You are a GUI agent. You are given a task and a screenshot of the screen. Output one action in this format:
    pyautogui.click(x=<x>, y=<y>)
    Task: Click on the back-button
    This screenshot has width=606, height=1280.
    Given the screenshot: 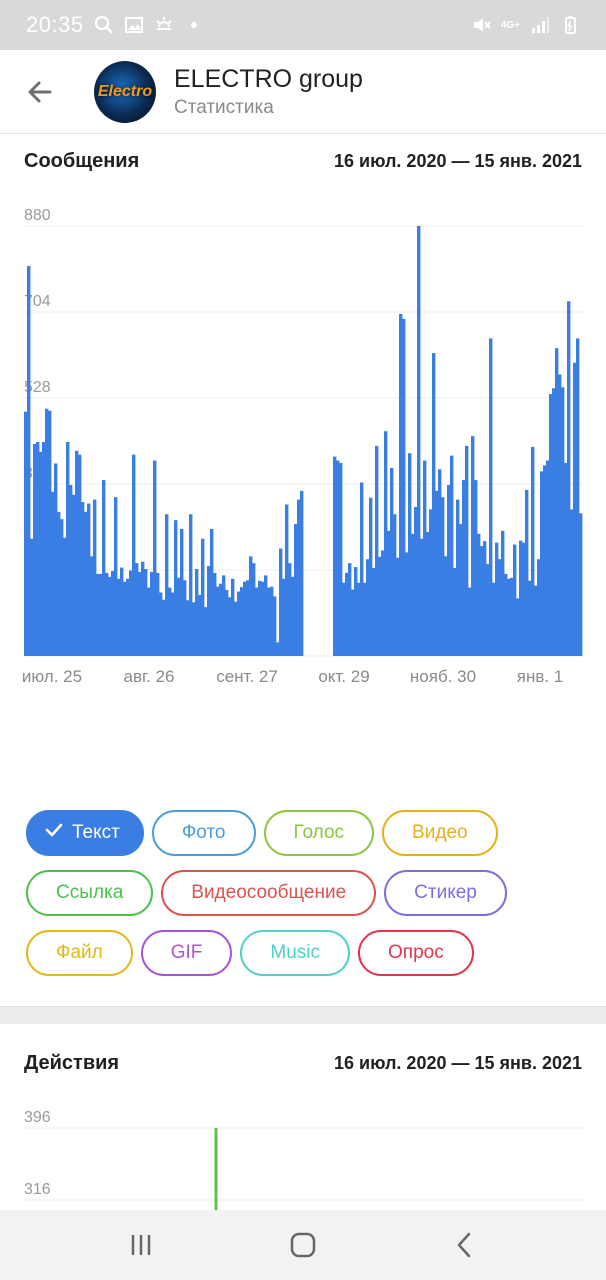 What is the action you would take?
    pyautogui.click(x=40, y=92)
    